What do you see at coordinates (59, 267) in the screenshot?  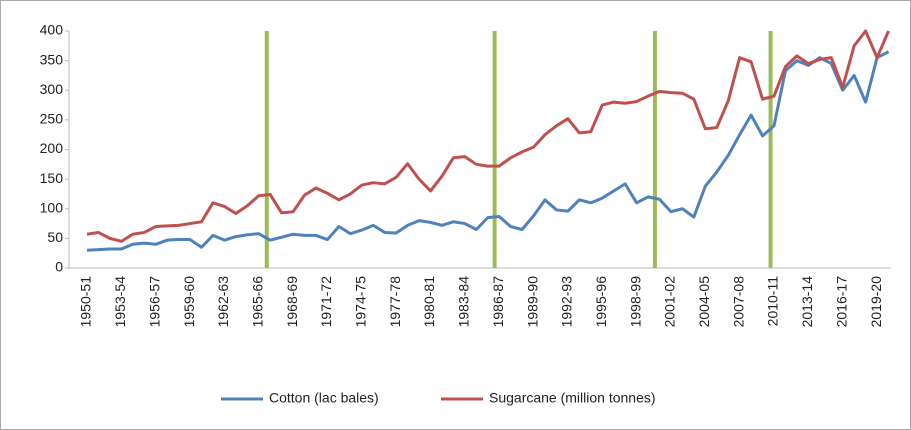 I see `y-tick-label: 0` at bounding box center [59, 267].